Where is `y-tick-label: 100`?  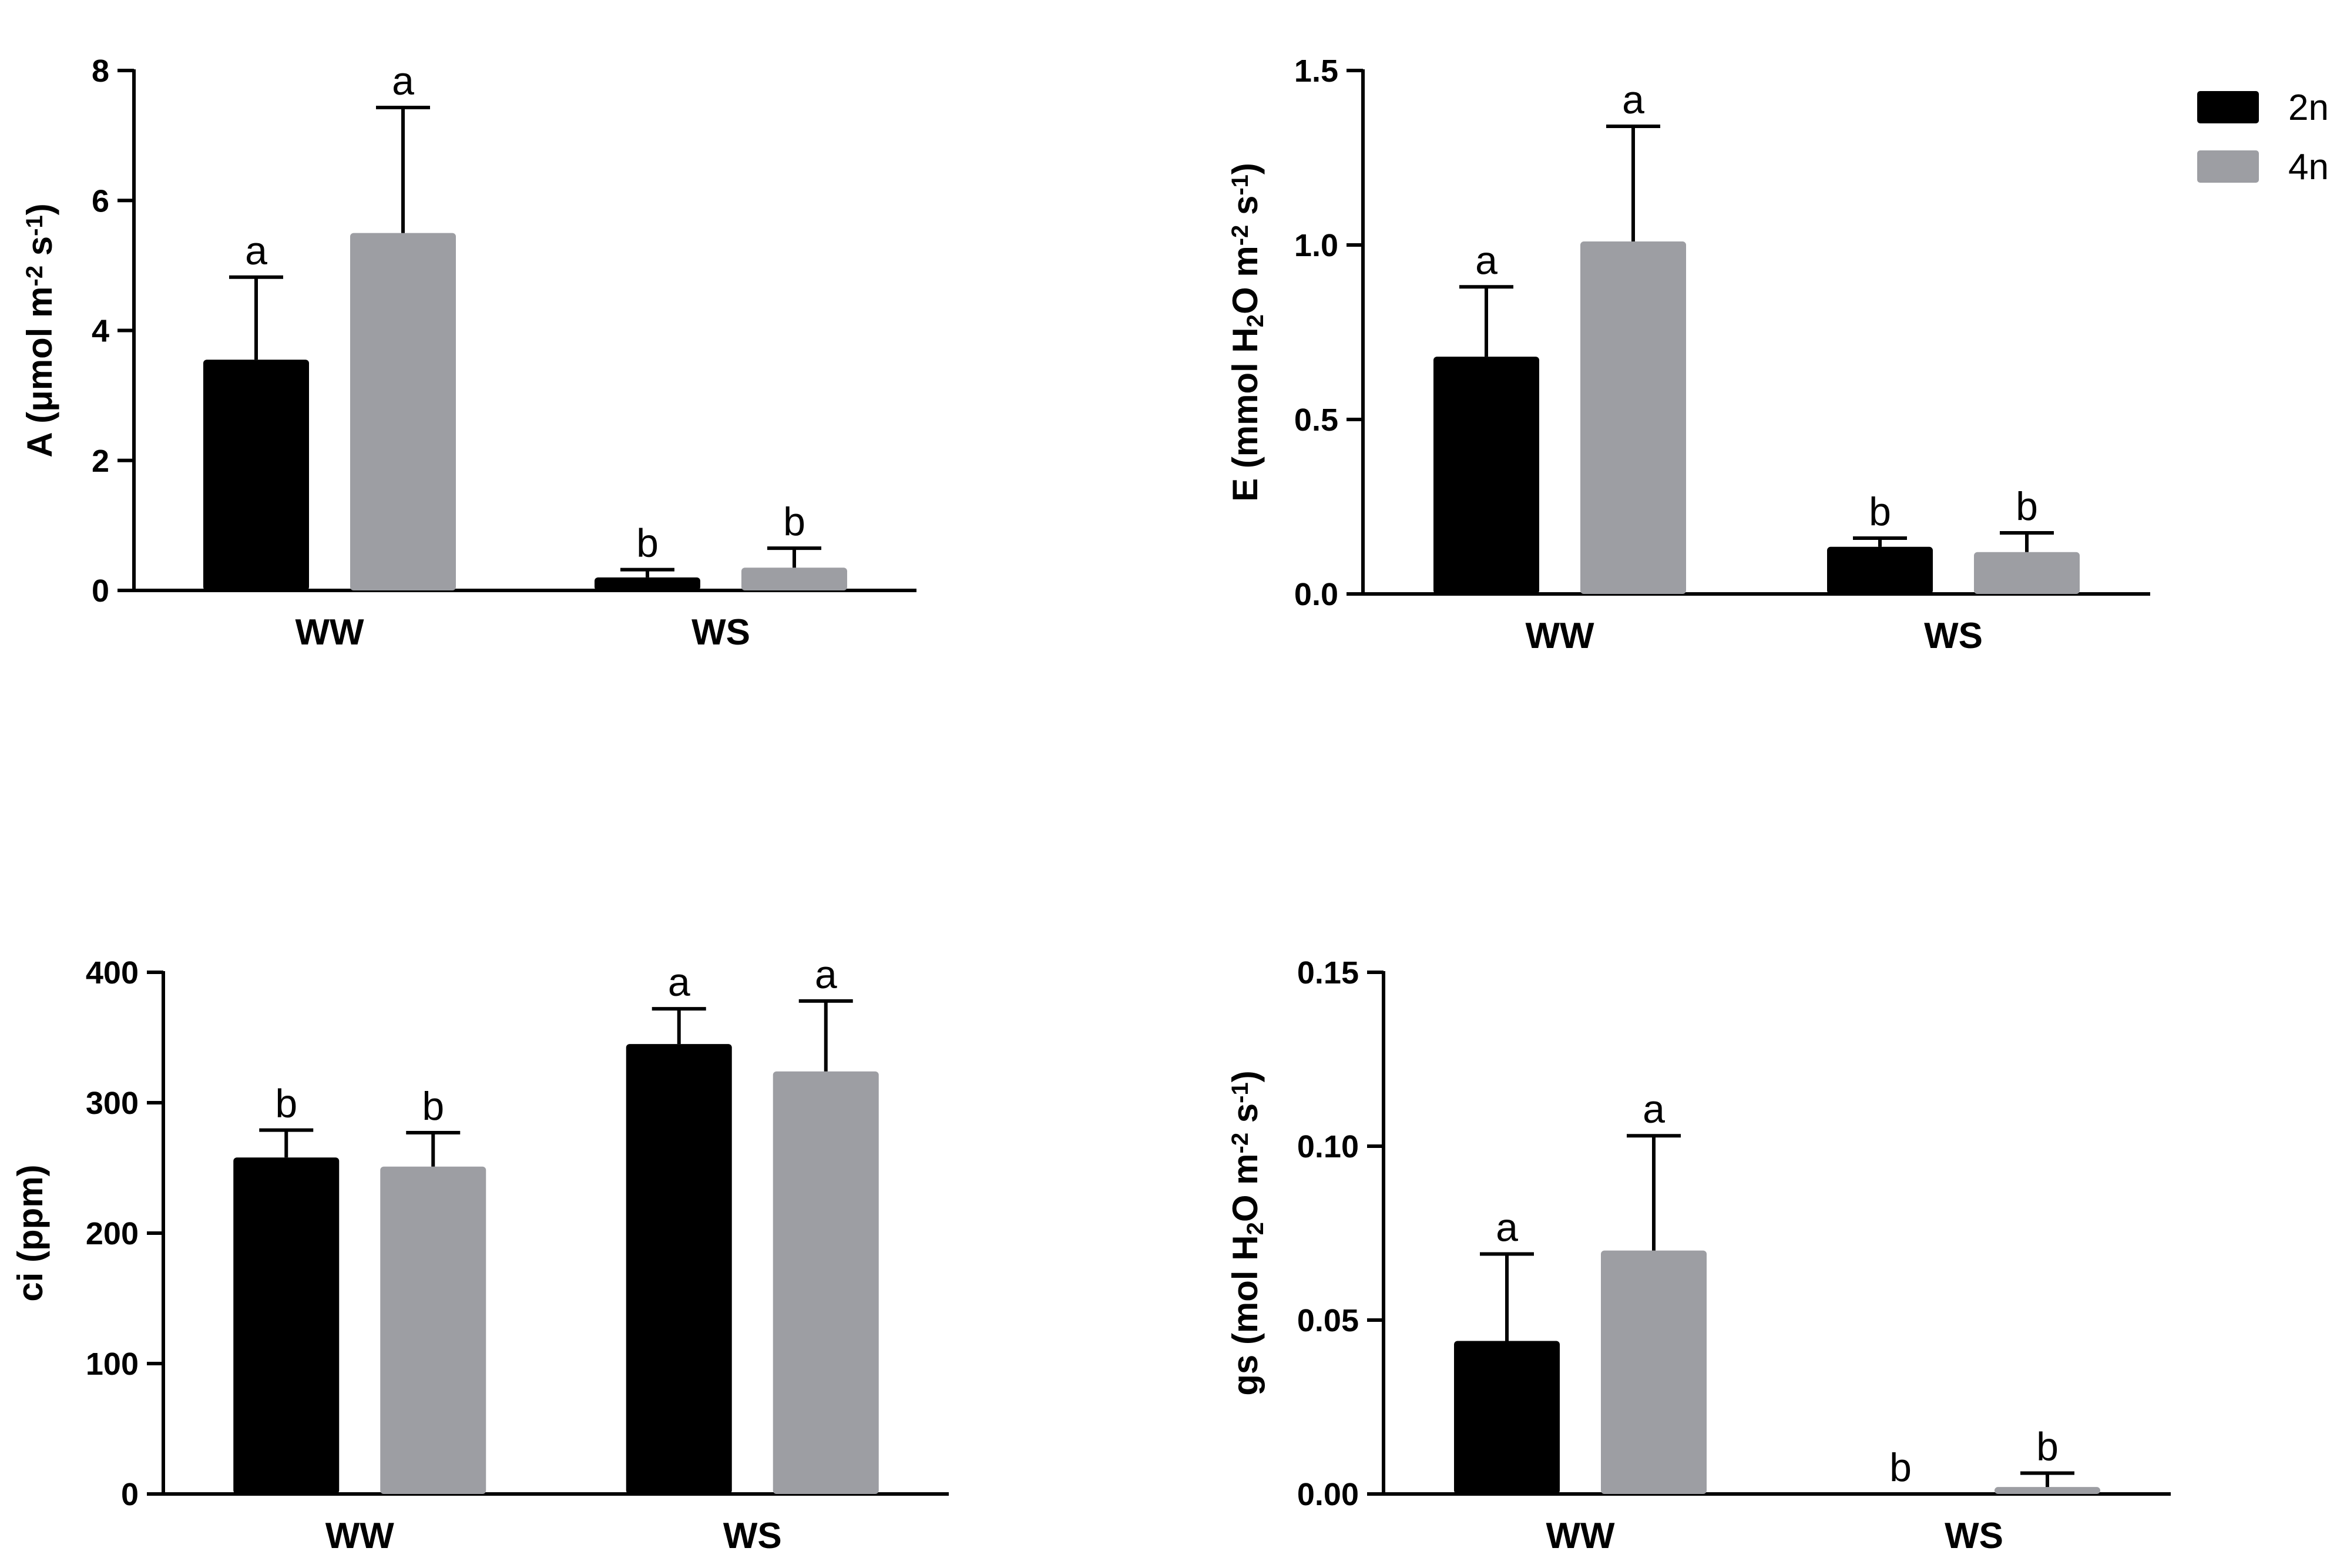 y-tick-label: 100 is located at coordinates (112, 1364).